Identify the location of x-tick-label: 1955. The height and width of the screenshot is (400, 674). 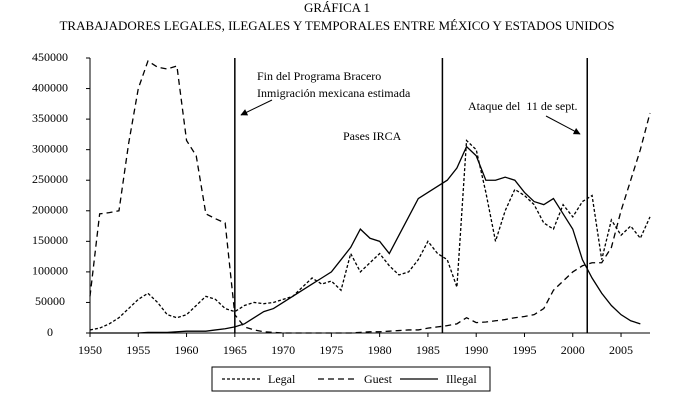
(138, 350).